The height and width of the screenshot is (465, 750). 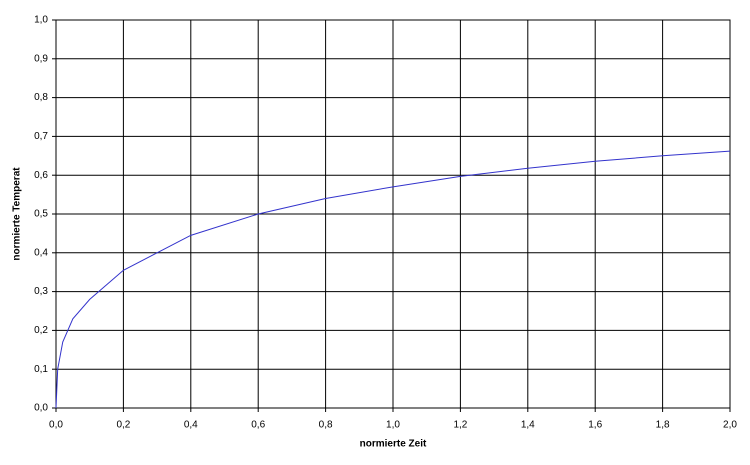 I want to click on x-axis-label: normierte Zeit, so click(x=393, y=444).